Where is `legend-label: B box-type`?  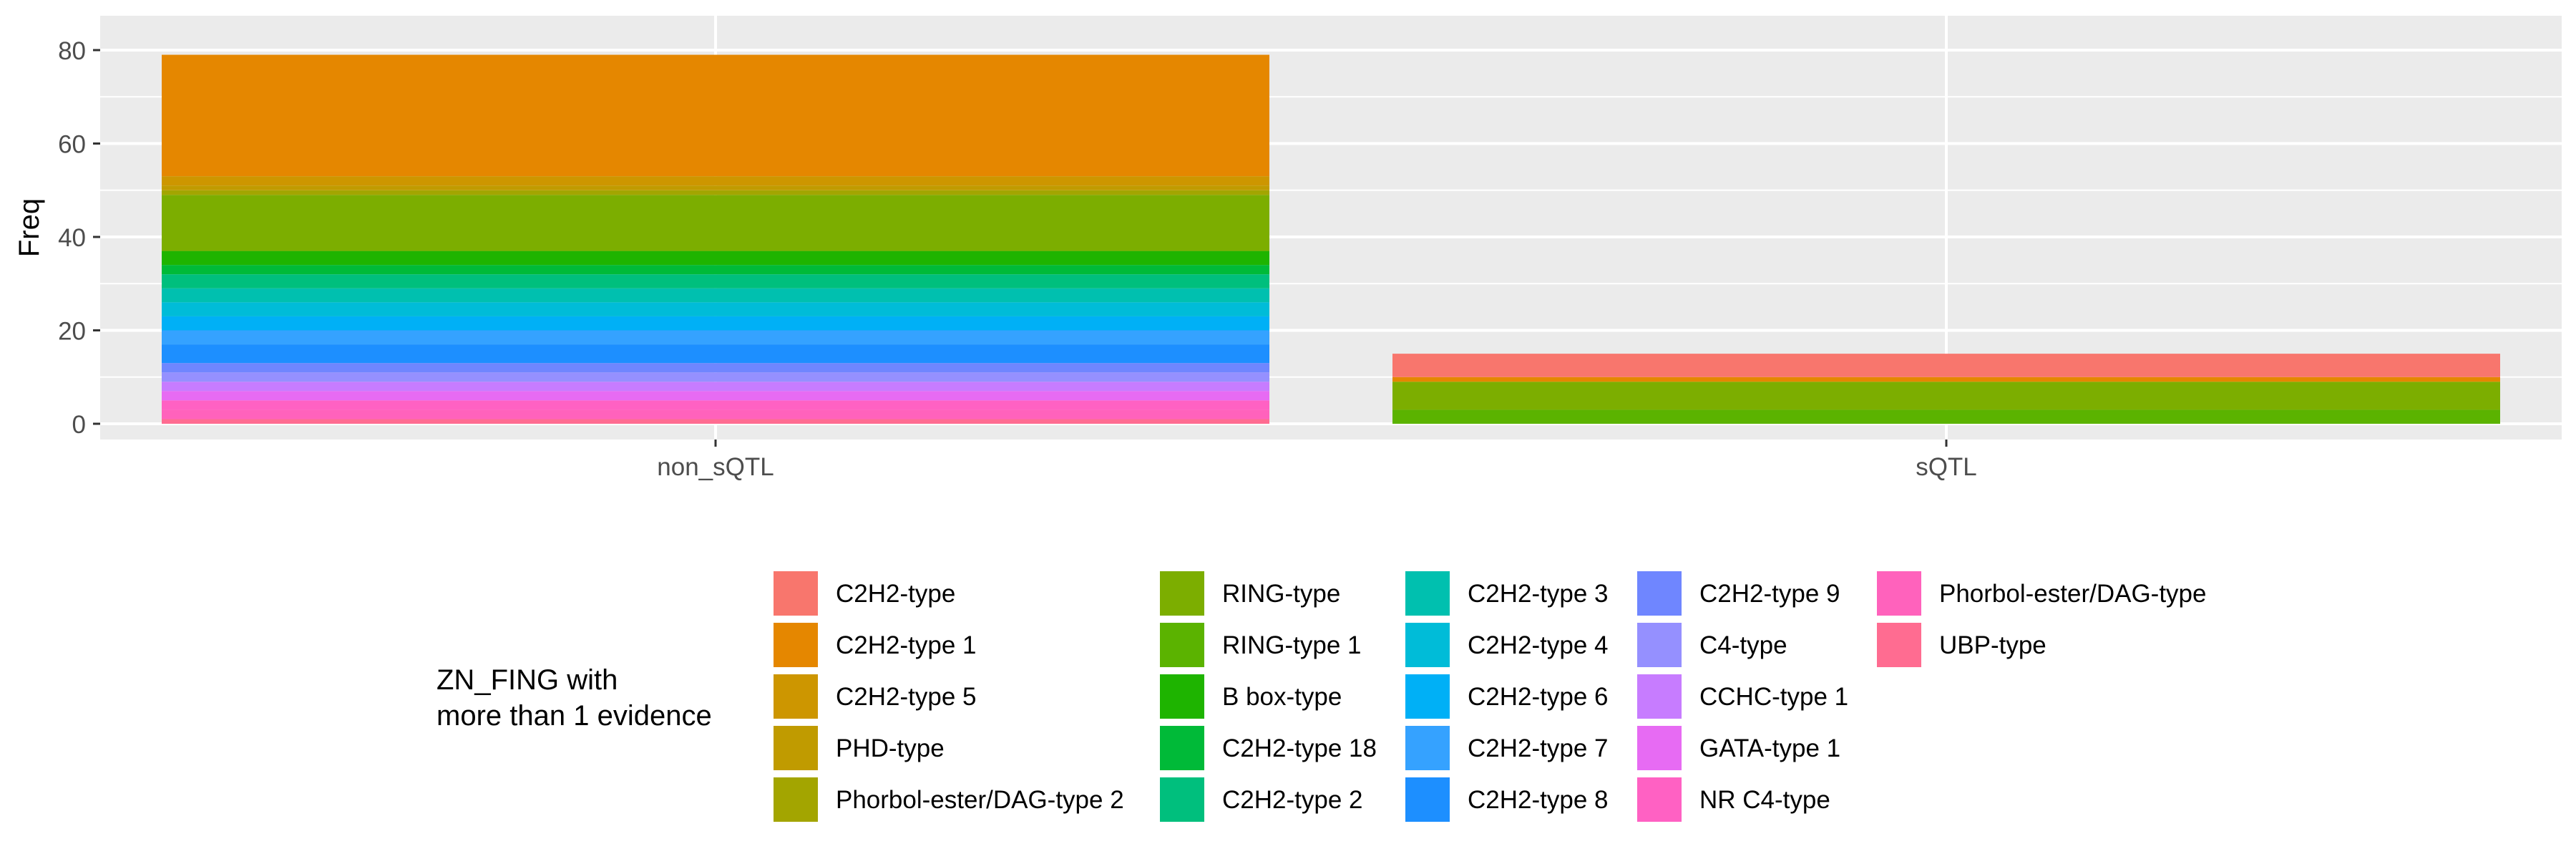 legend-label: B box-type is located at coordinates (1282, 697).